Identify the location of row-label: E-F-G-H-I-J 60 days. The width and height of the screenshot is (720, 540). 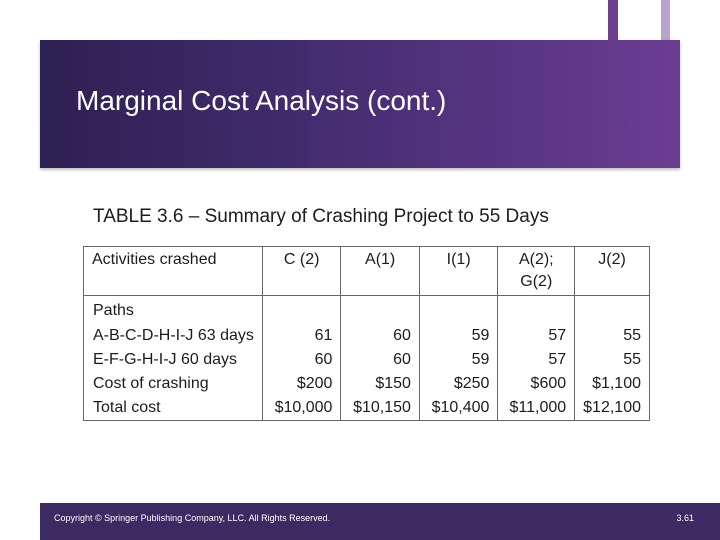
(173, 360).